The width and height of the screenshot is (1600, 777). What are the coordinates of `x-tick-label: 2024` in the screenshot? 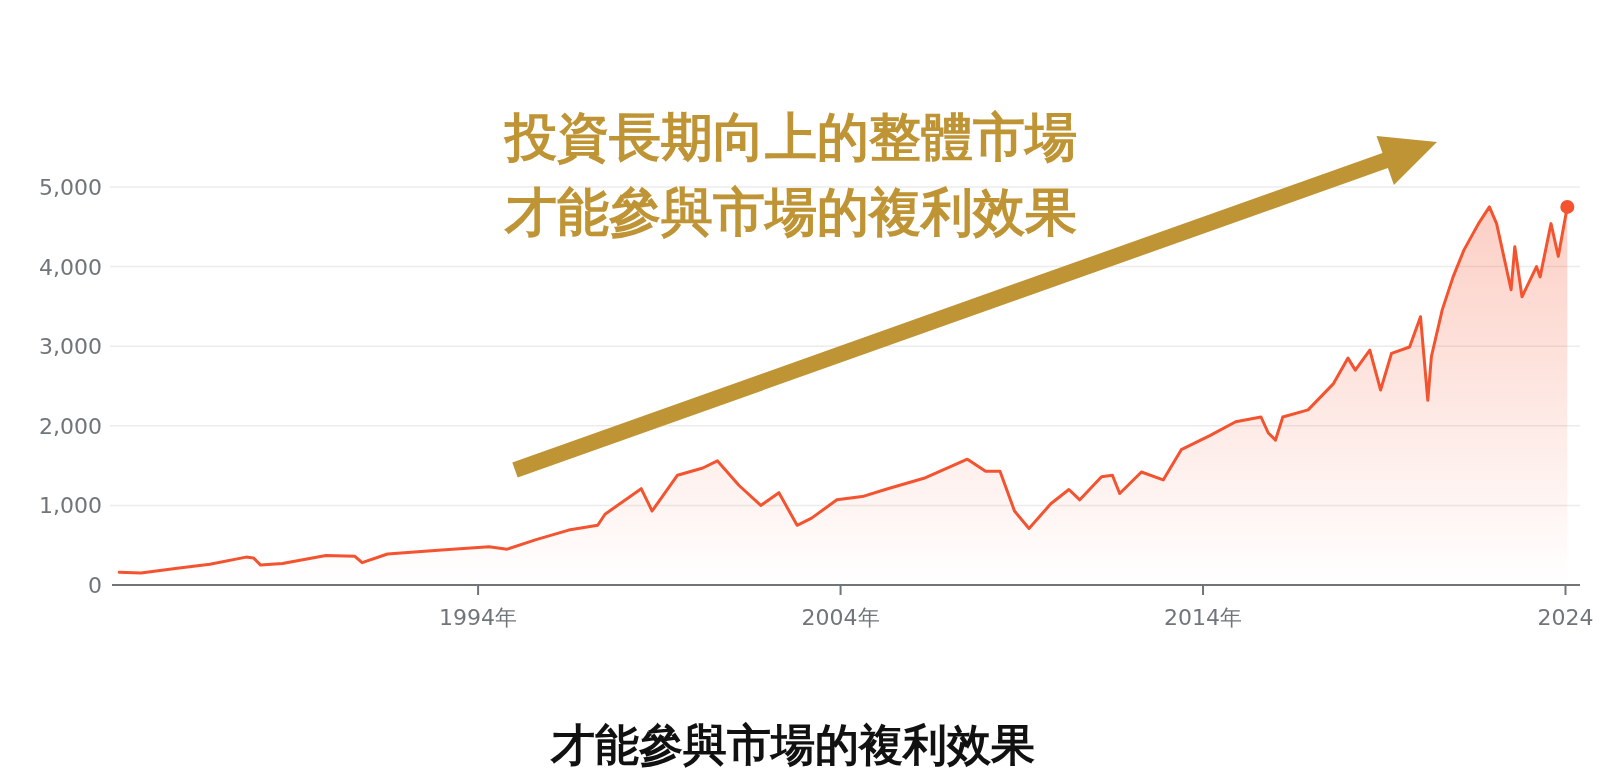 It's located at (1565, 617).